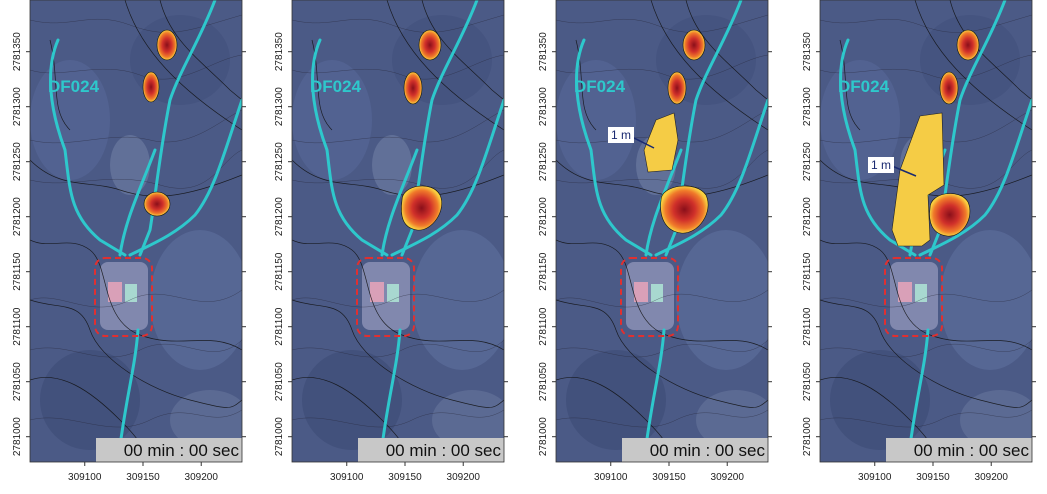  What do you see at coordinates (904, 171) in the screenshot?
I see `leader-line` at bounding box center [904, 171].